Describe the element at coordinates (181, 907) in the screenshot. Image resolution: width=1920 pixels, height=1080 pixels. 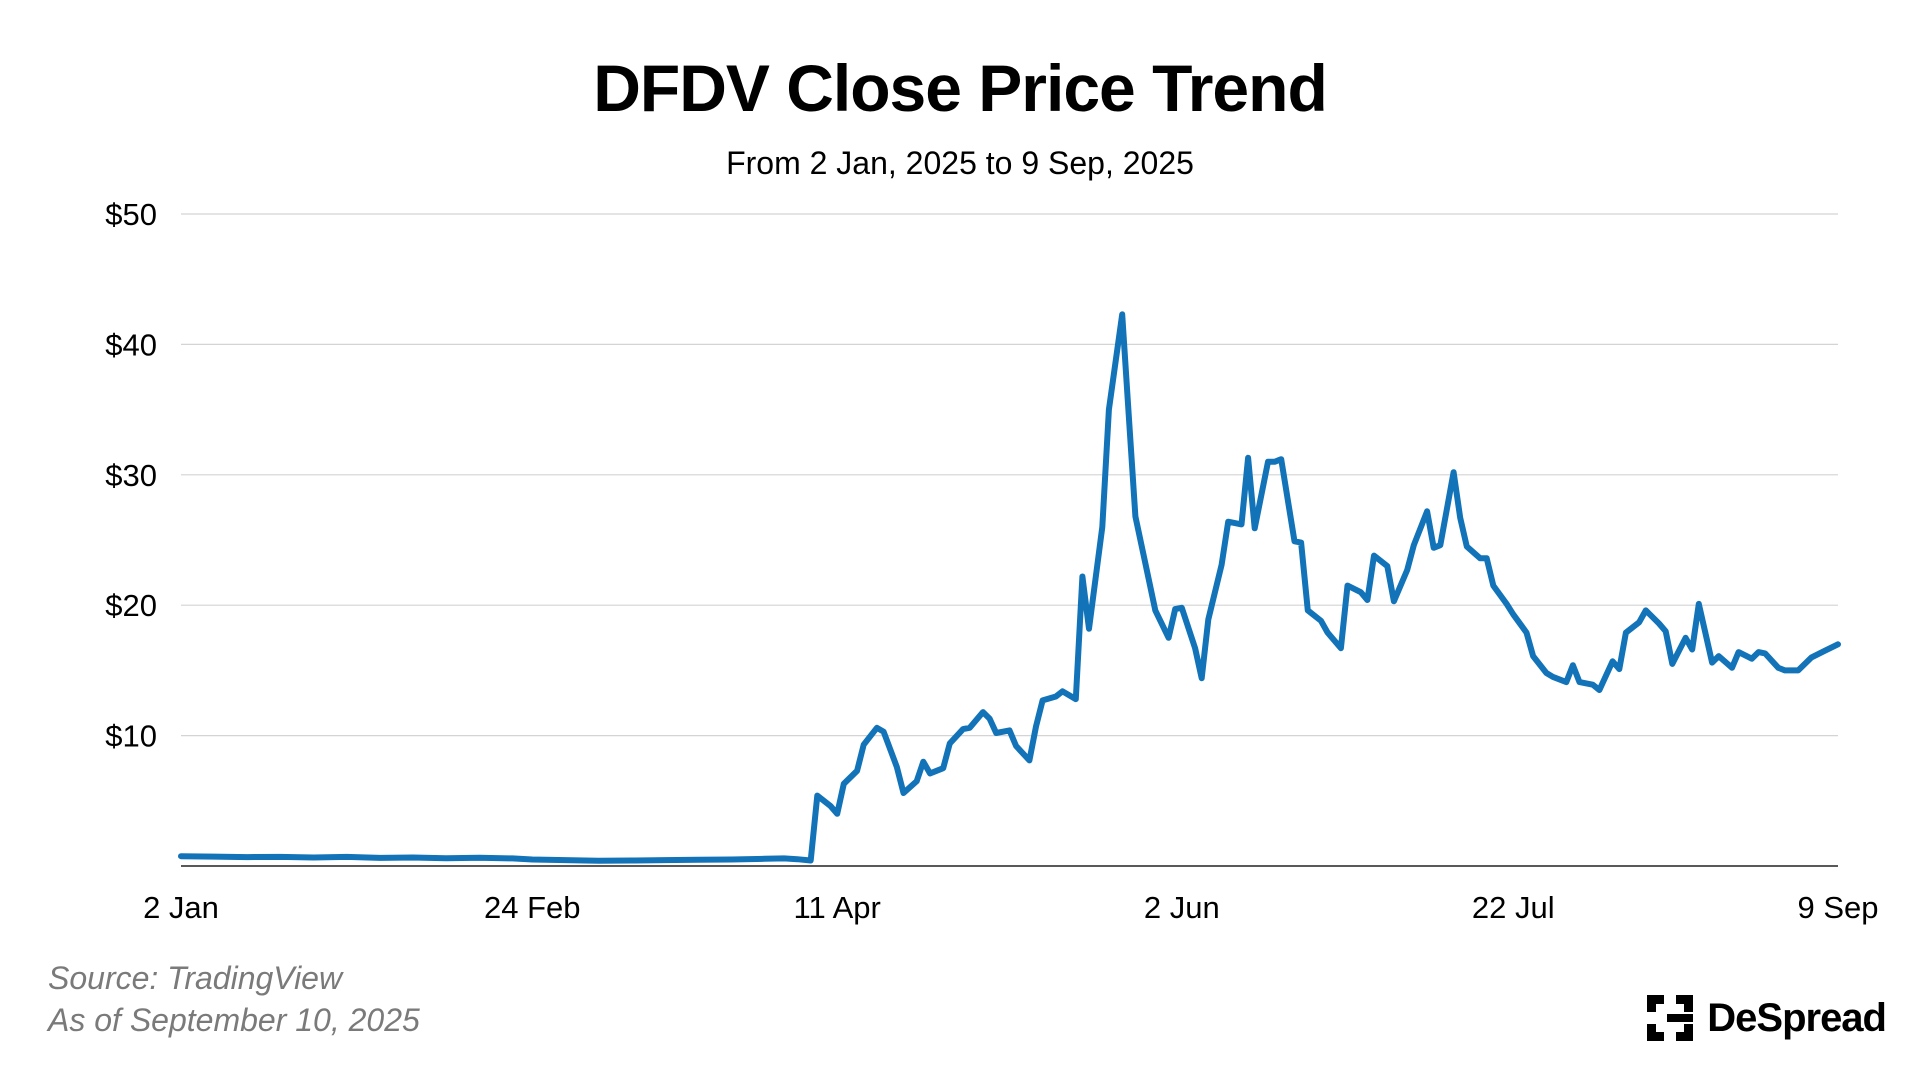
I see `x-tick-label: 2 Jan` at that location.